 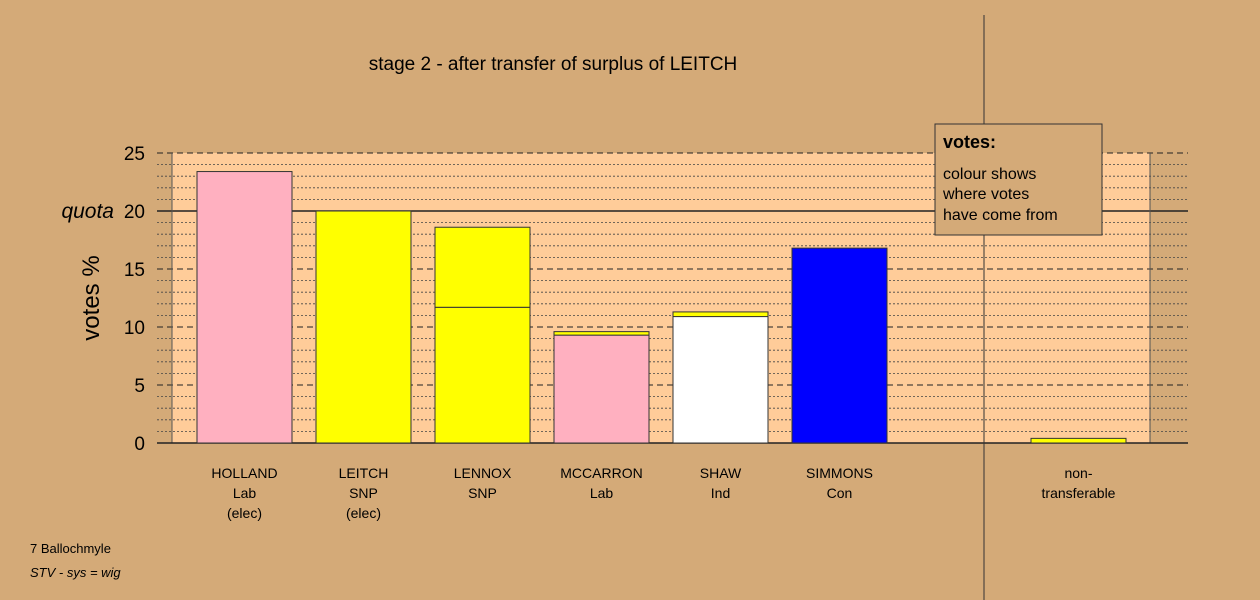 I want to click on candidate-label-line: transferable, so click(x=1079, y=493).